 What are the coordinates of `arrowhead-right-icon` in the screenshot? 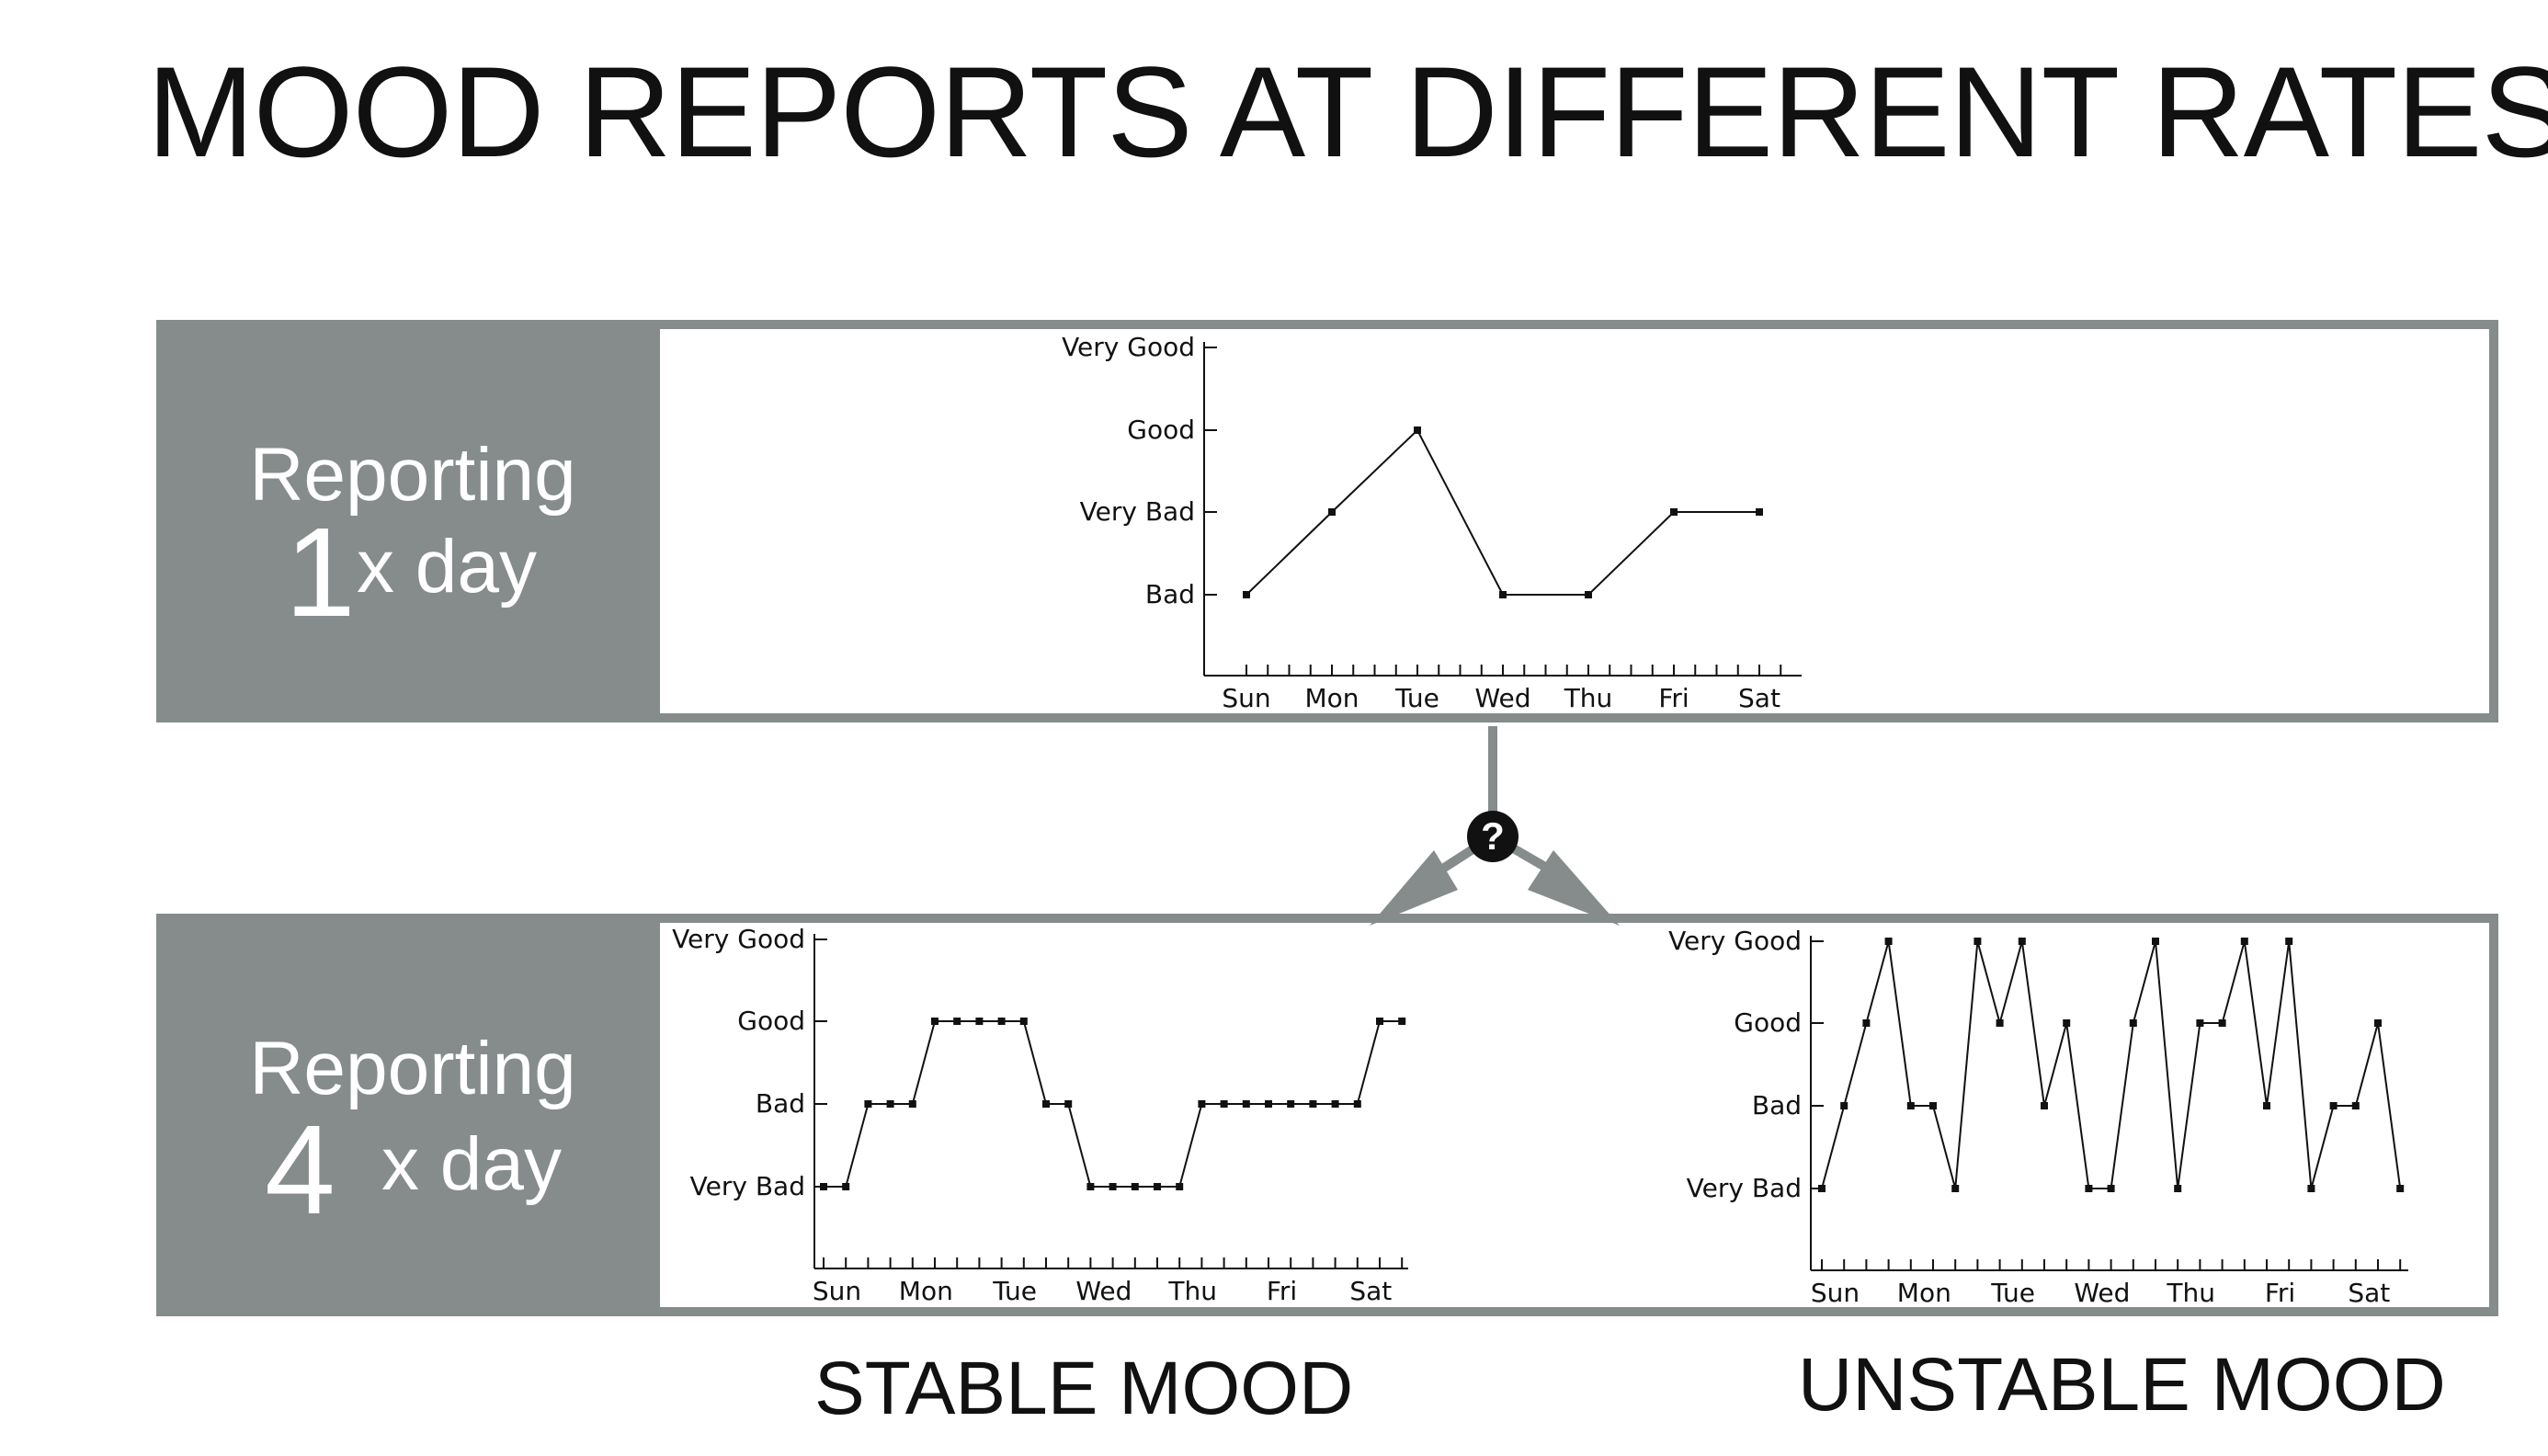 It's located at (1574, 888).